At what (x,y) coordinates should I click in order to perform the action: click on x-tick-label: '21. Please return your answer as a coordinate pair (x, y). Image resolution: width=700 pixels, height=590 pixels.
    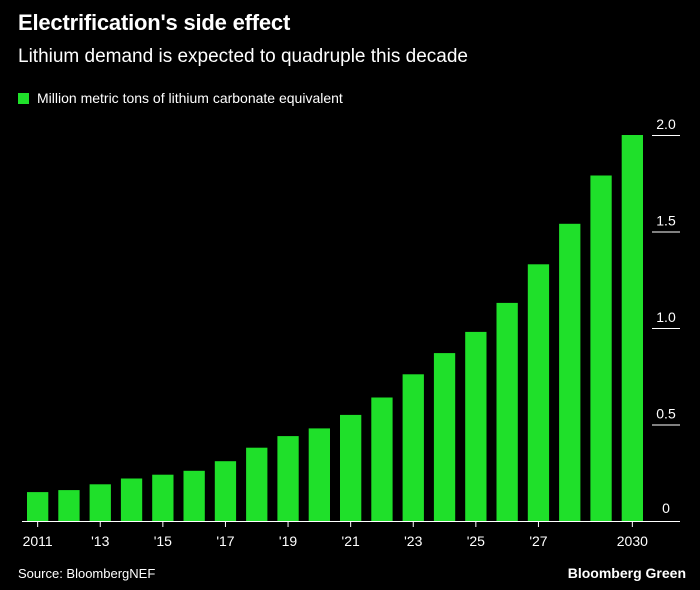
    Looking at the image, I should click on (351, 541).